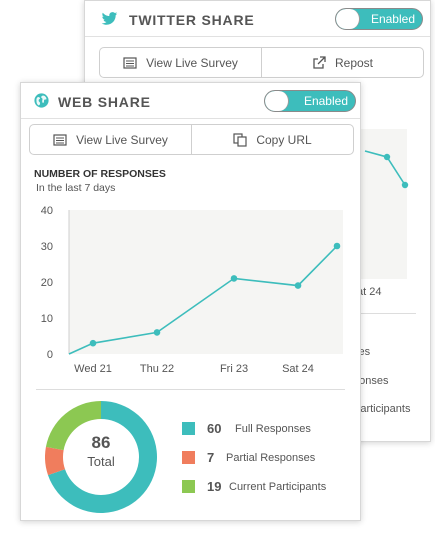  Describe the element at coordinates (101, 461) in the screenshot. I see `donut-total-label: Total` at that location.